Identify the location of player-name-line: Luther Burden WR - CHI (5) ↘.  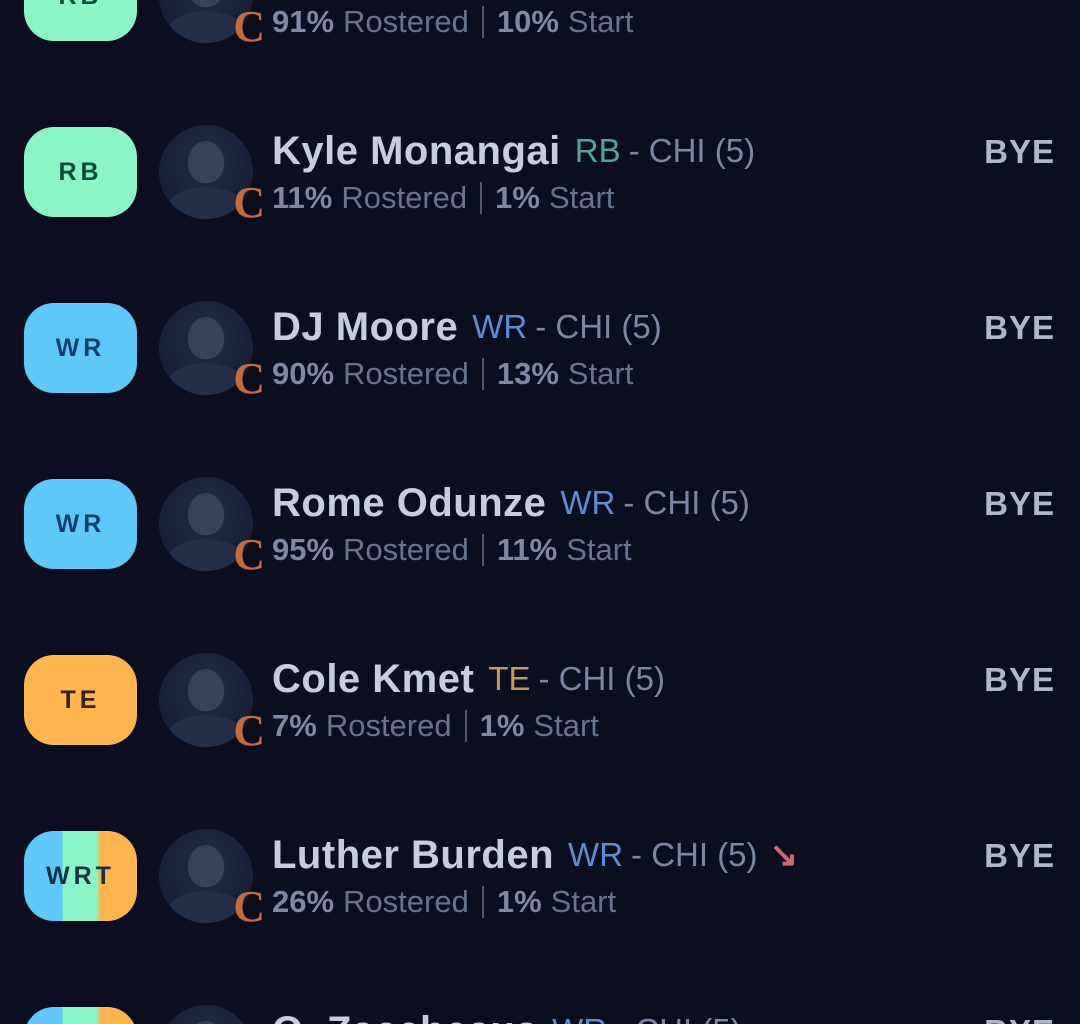
(552, 855).